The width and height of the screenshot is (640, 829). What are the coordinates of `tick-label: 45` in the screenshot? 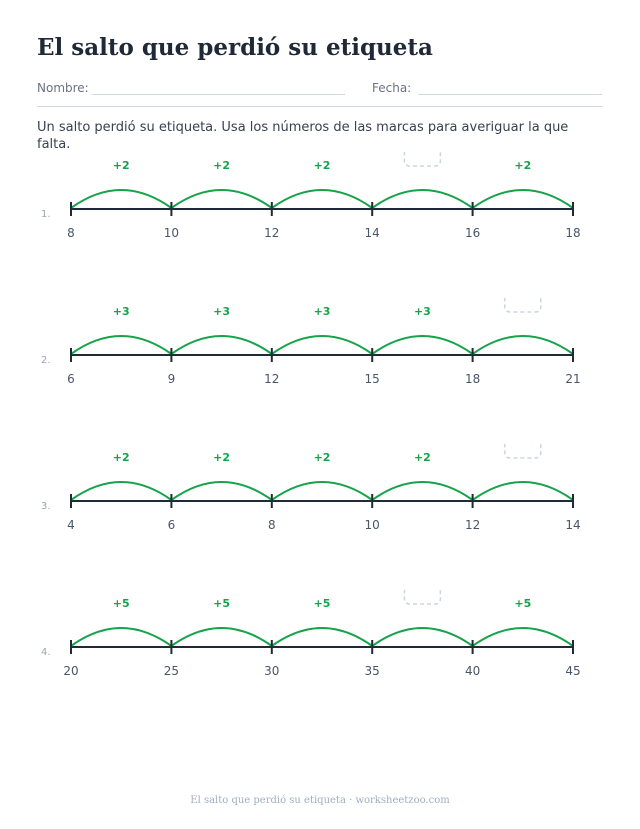 It's located at (572, 671).